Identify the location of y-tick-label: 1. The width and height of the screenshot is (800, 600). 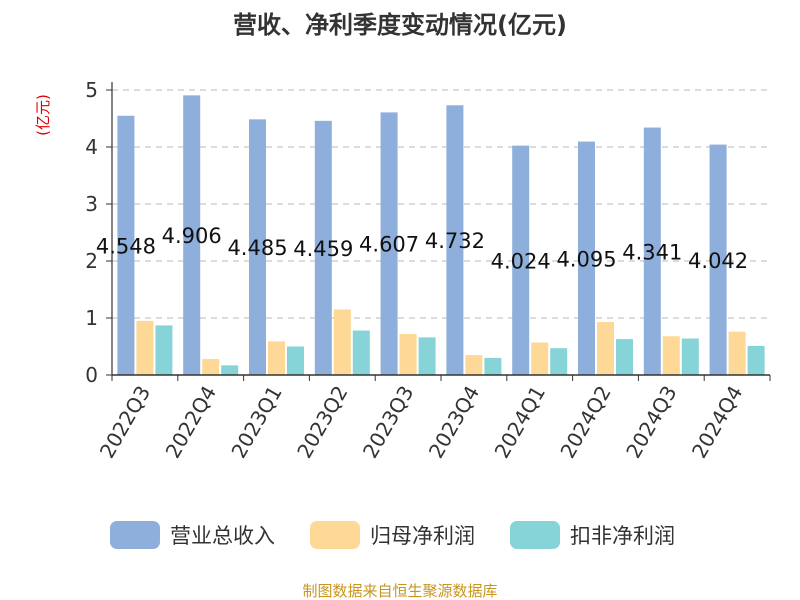
(91, 318).